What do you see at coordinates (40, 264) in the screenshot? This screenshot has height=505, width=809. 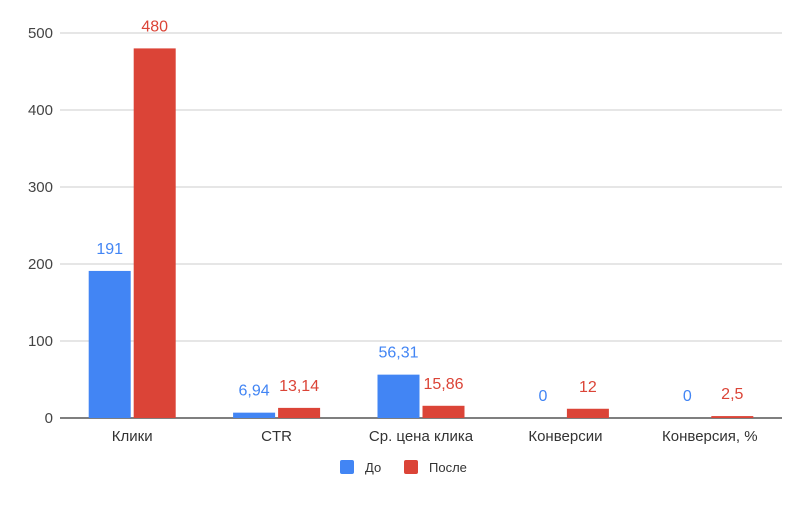 I see `y-tick-label: 200` at bounding box center [40, 264].